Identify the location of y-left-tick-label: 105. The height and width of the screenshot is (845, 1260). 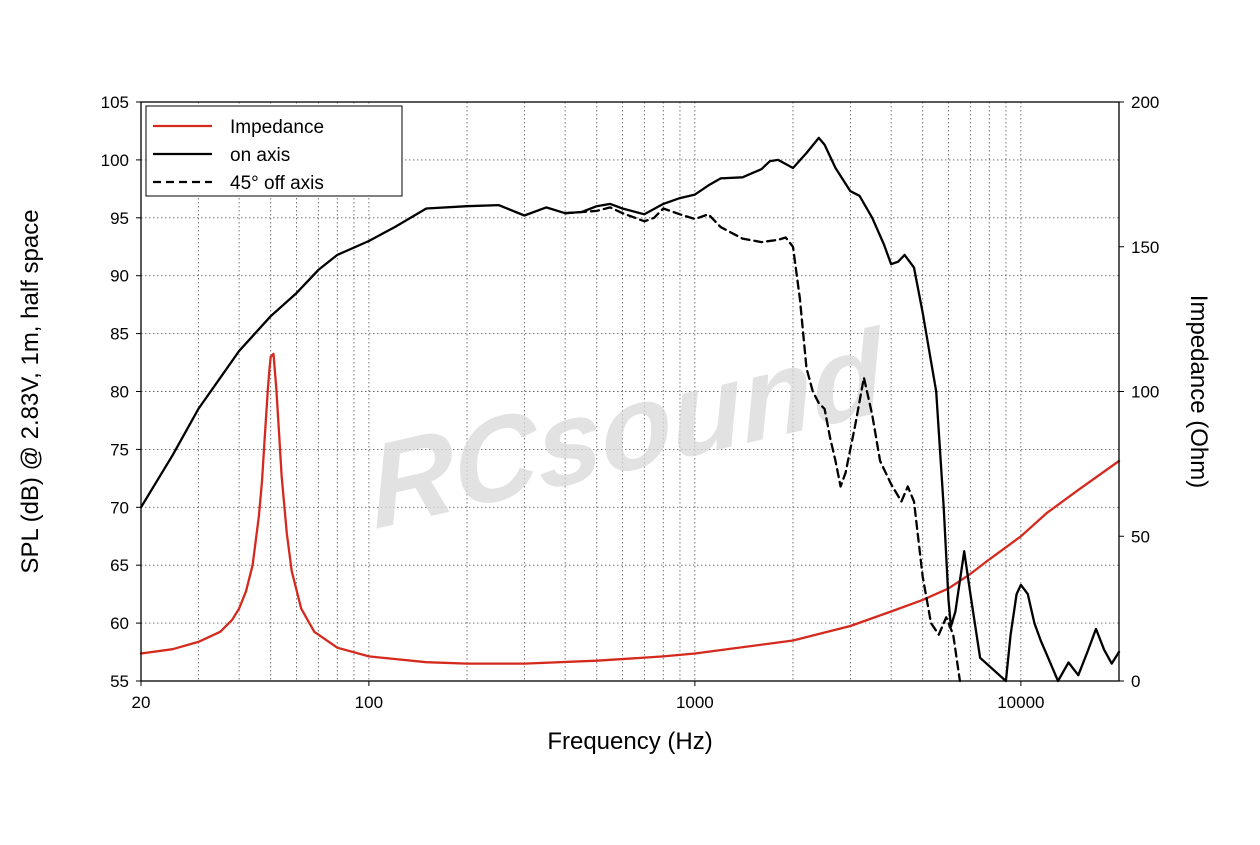
(115, 102).